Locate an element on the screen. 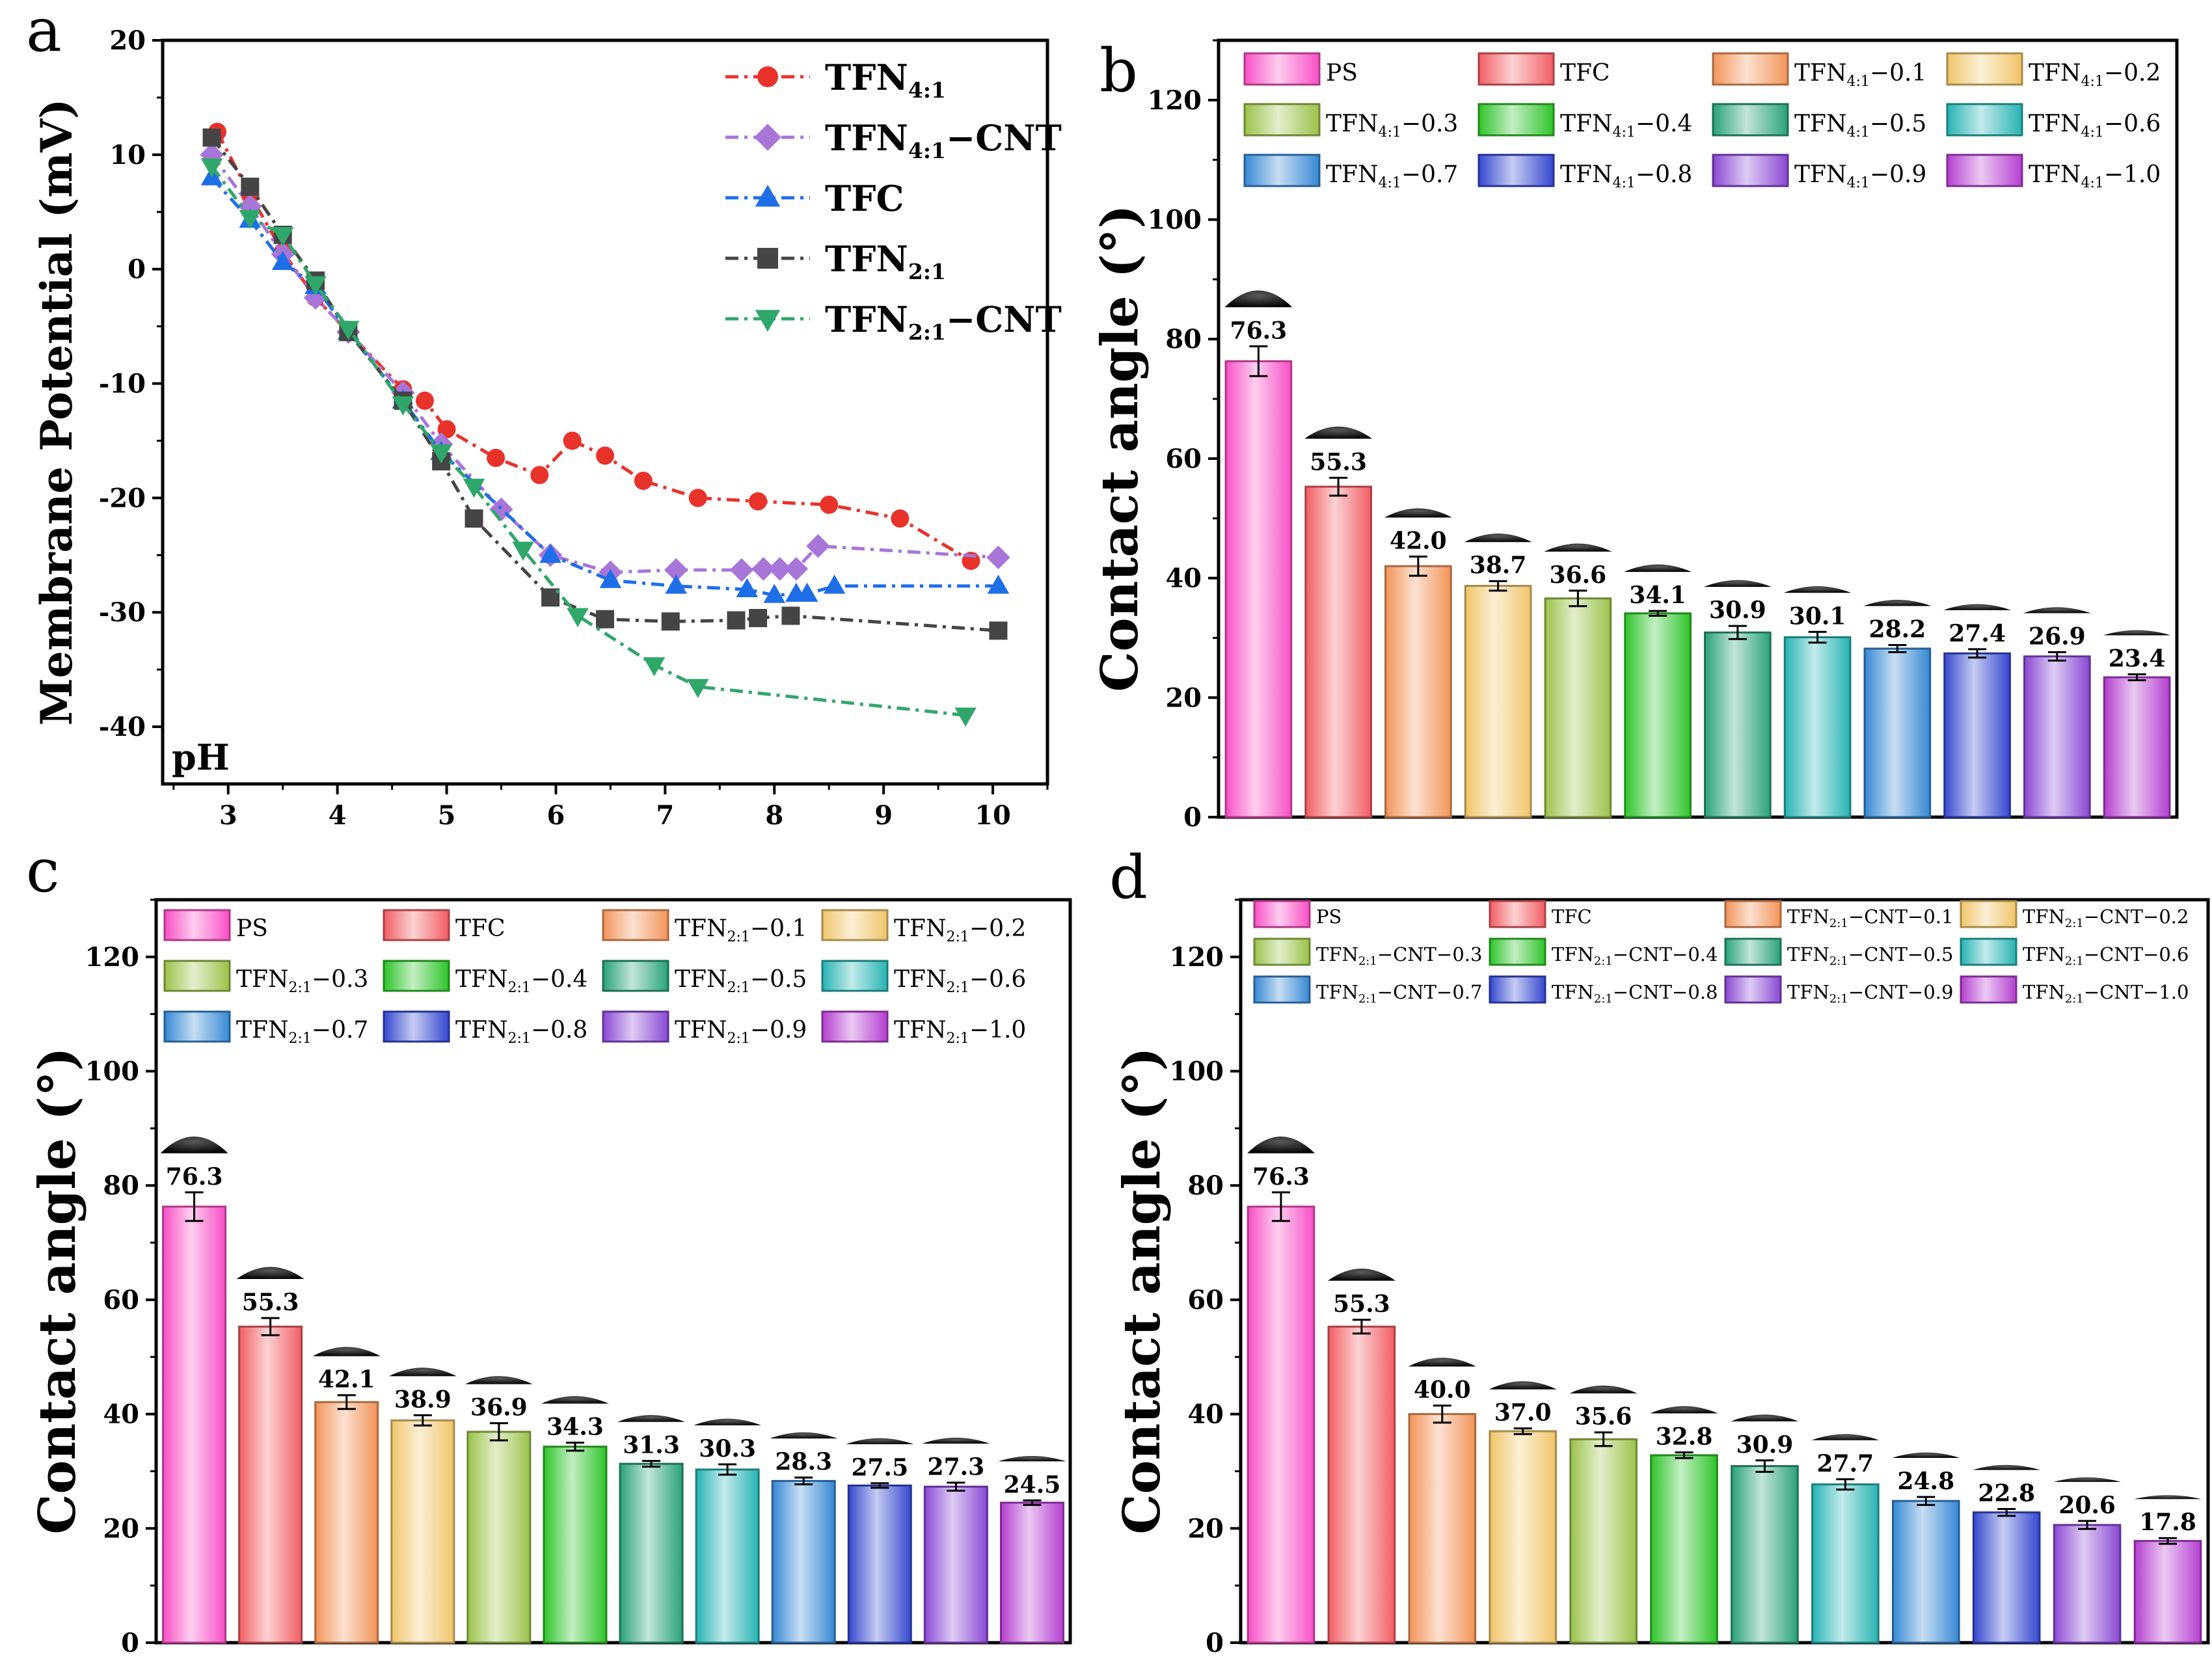 Image resolution: width=2212 pixels, height=1657 pixels. legend-label: TFN2:1 is located at coordinates (886, 261).